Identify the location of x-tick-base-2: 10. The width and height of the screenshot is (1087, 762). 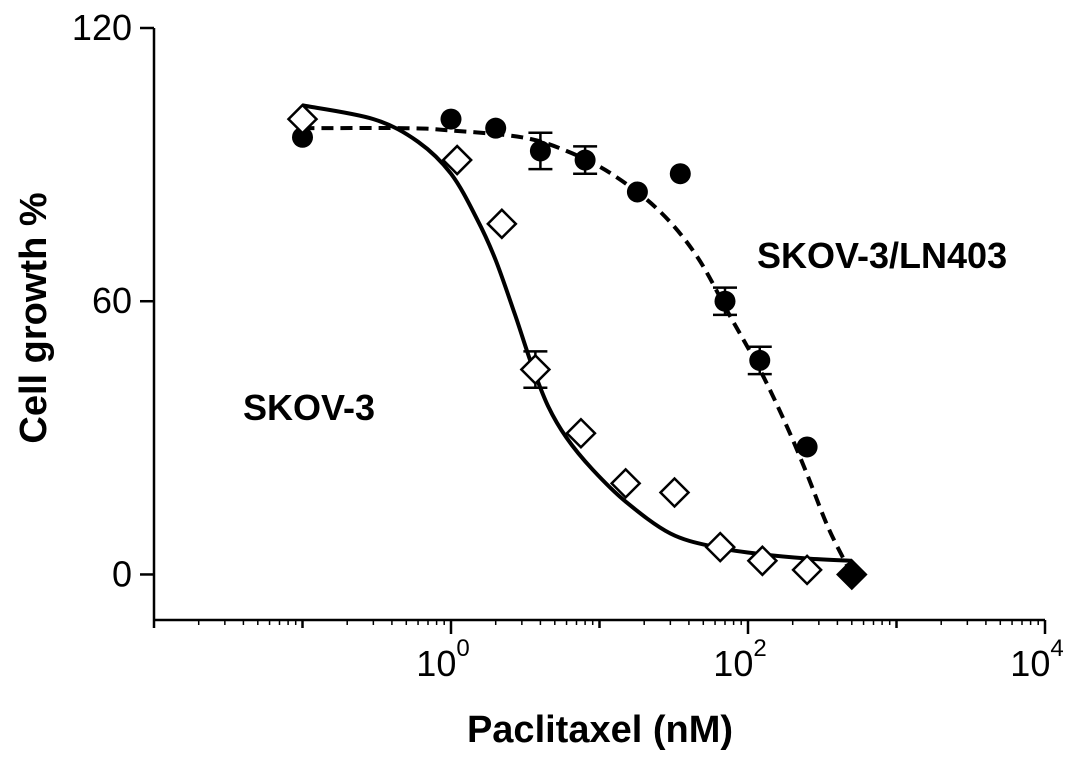
(1030, 663).